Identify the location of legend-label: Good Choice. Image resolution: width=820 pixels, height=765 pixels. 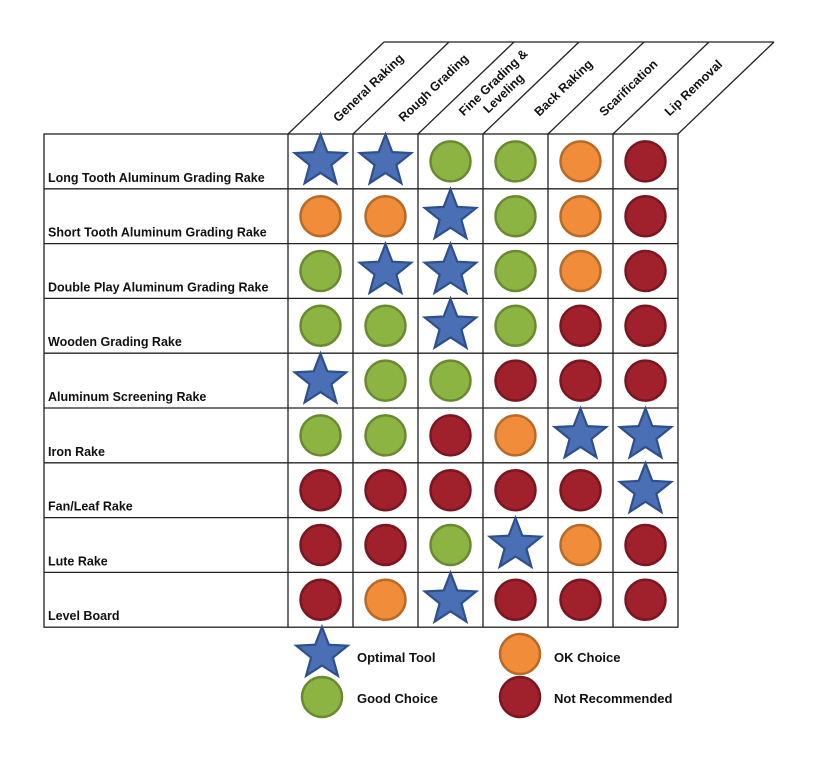
(397, 698).